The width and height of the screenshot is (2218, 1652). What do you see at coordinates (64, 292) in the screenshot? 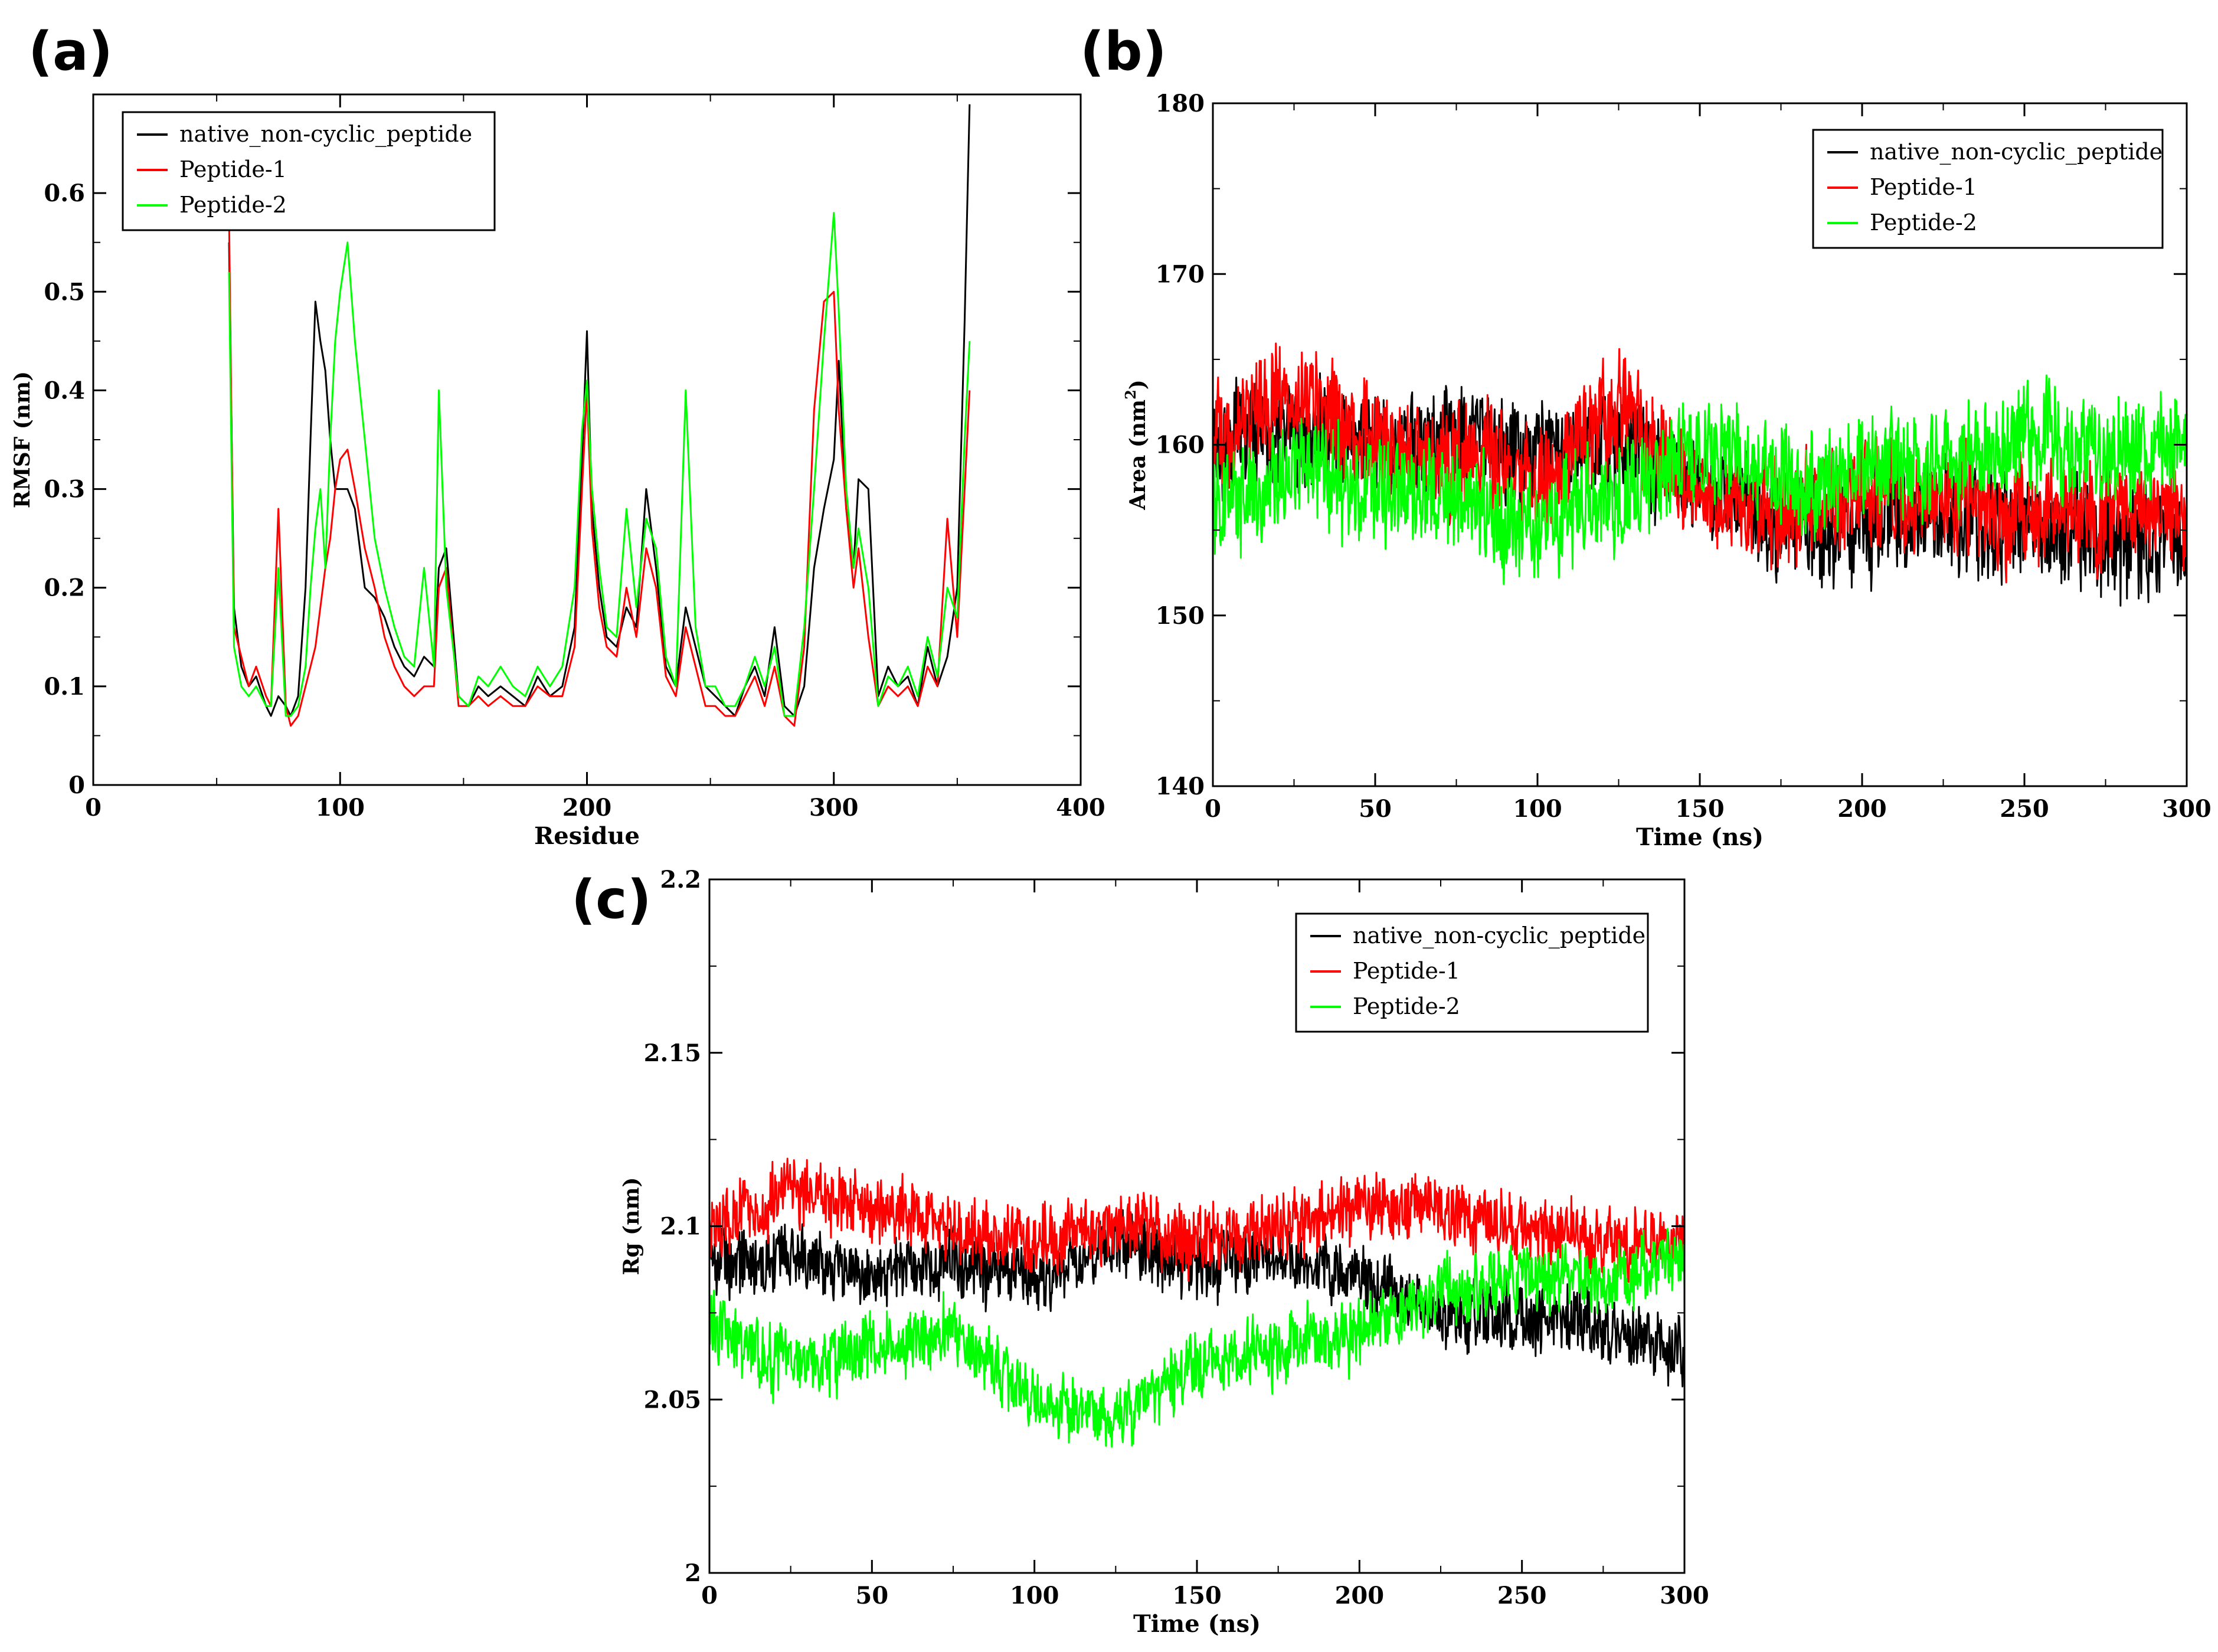
I see `panel-a-ytick-label: 0.5` at bounding box center [64, 292].